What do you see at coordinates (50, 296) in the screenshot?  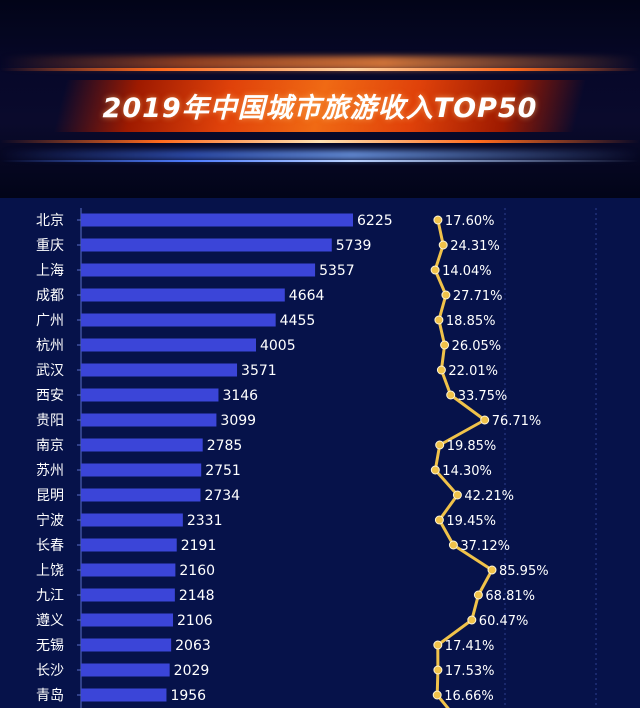 I see `category-label: 成都` at bounding box center [50, 296].